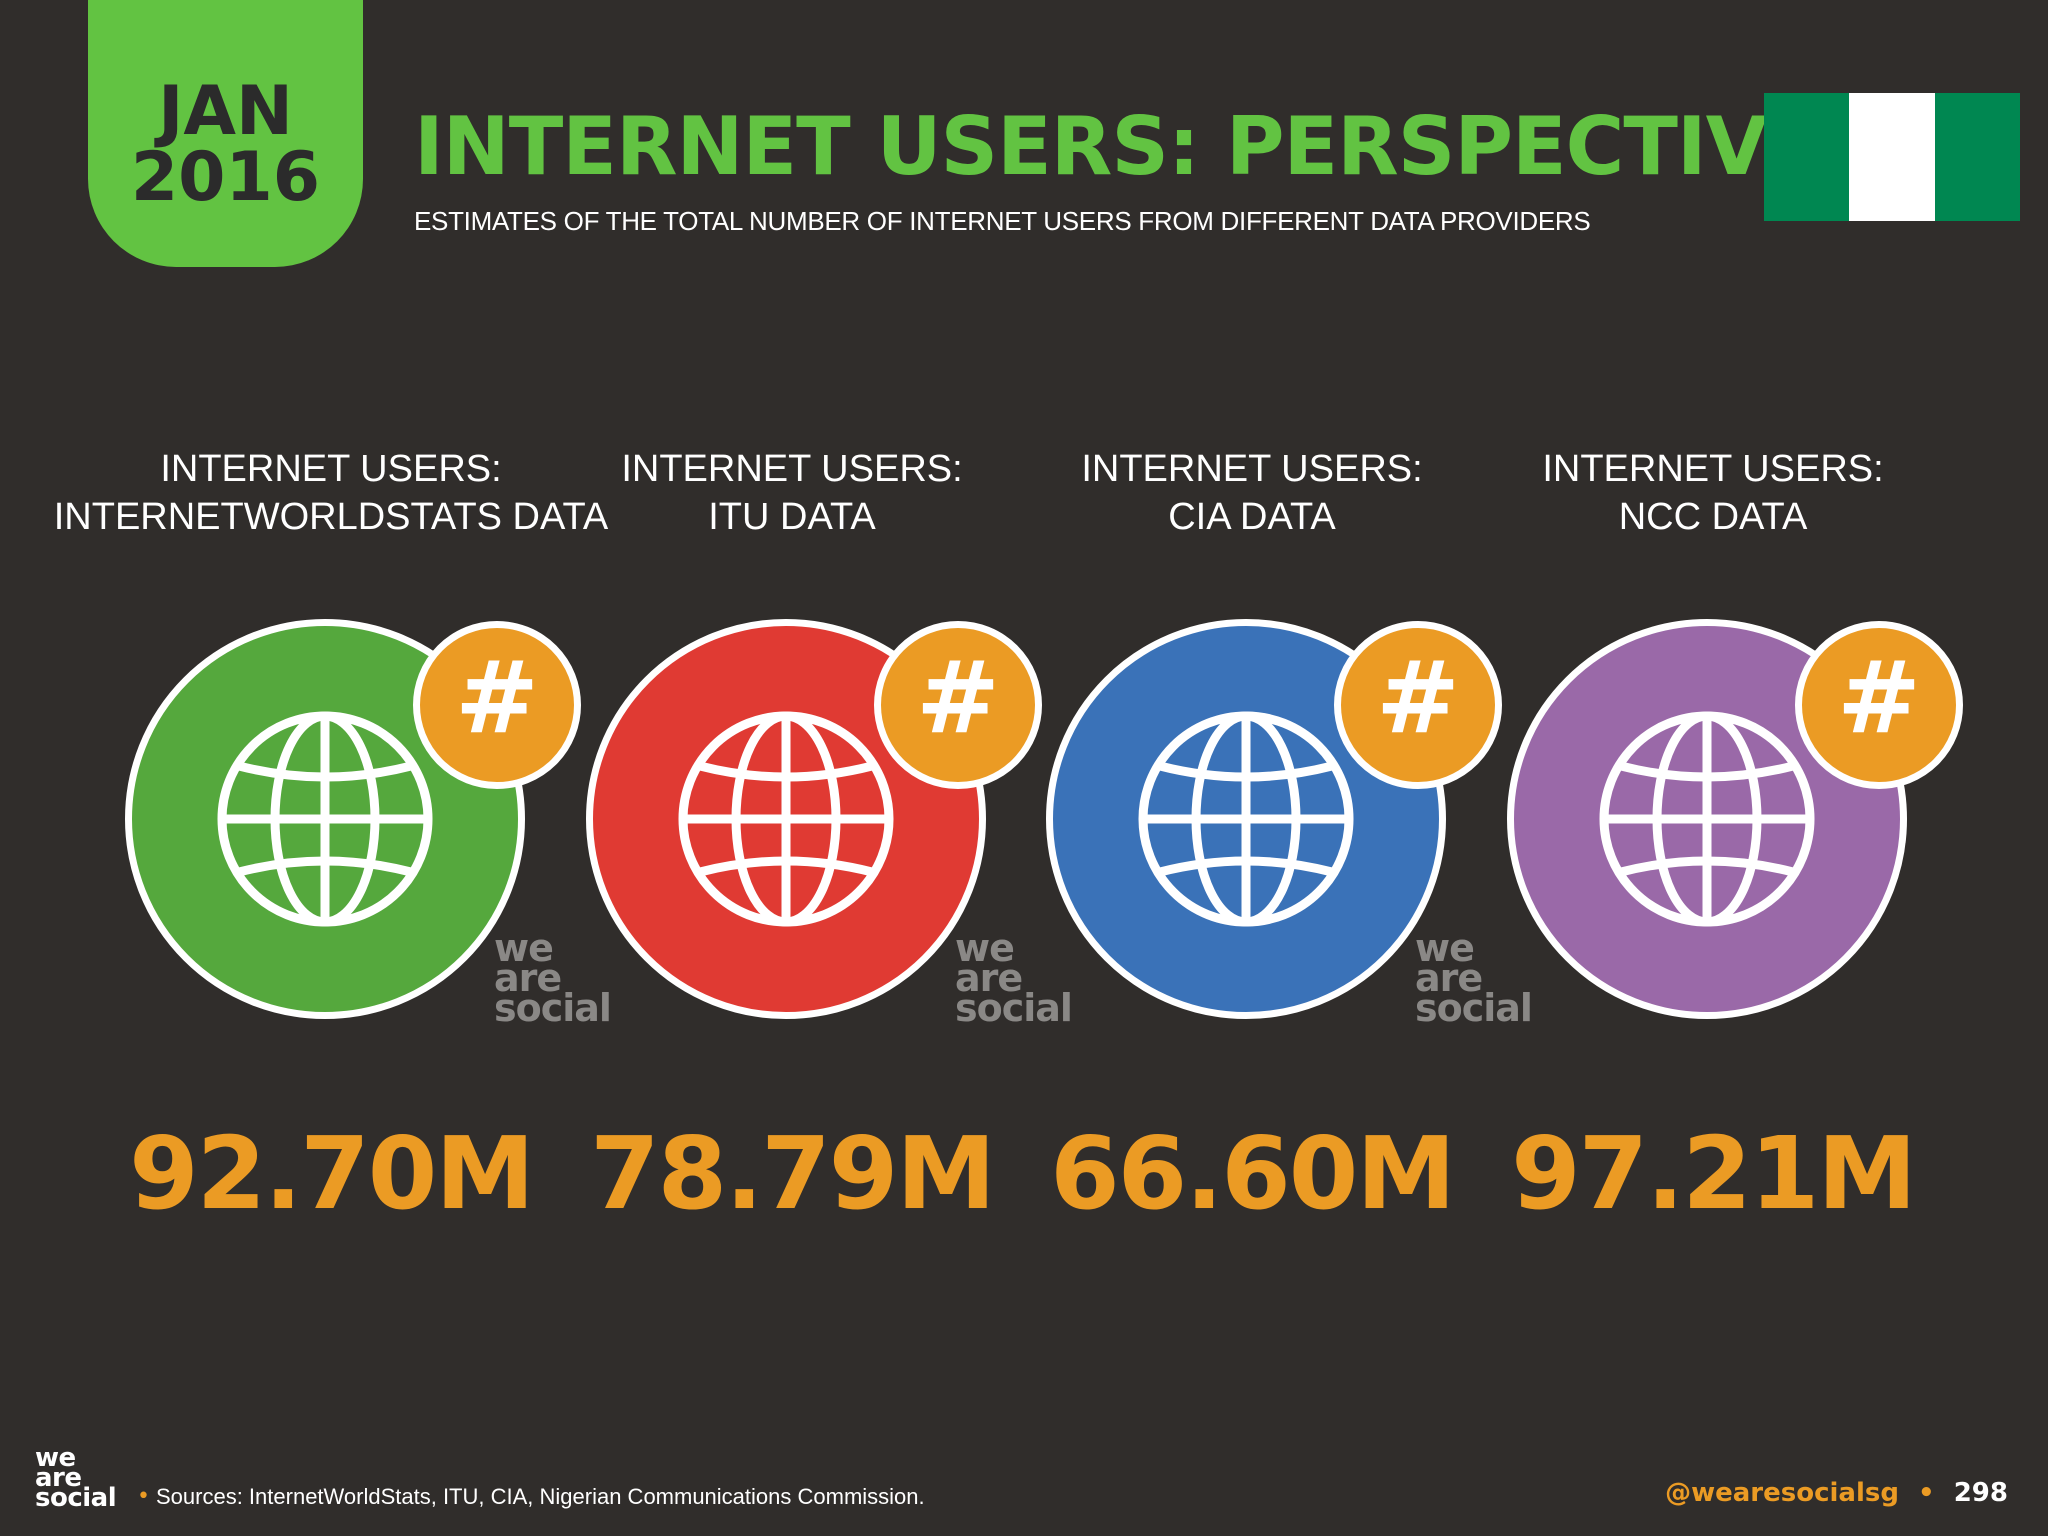  I want to click on flag-band-right, so click(1977, 157).